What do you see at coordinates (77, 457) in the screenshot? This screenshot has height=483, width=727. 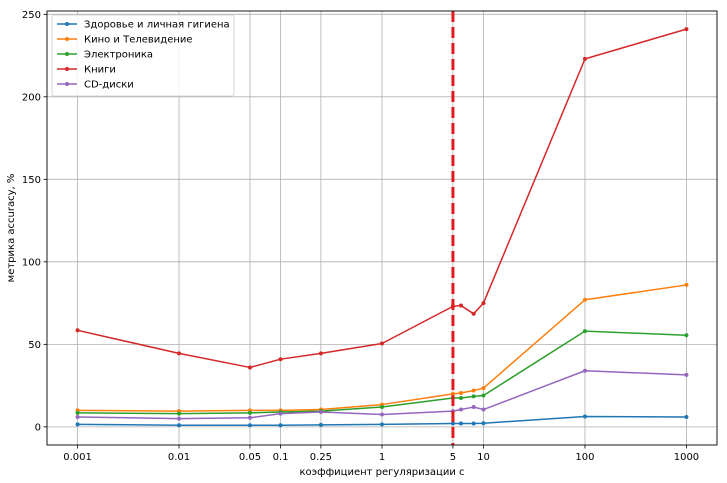 I see `x-tick-label: 0.001` at bounding box center [77, 457].